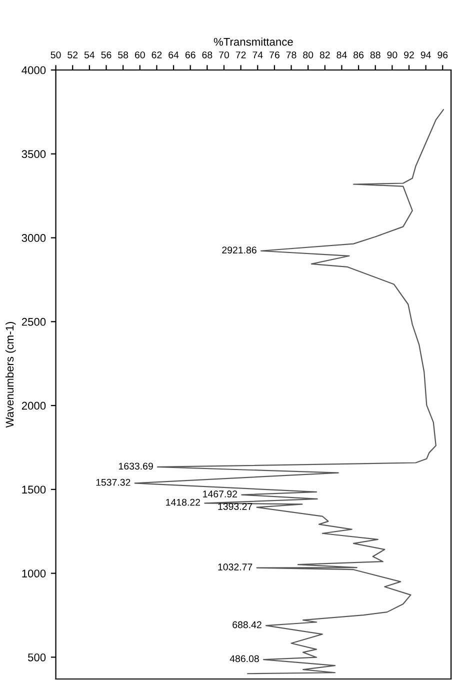 The width and height of the screenshot is (465, 700). What do you see at coordinates (89, 55) in the screenshot?
I see `x-tick-label: 54` at bounding box center [89, 55].